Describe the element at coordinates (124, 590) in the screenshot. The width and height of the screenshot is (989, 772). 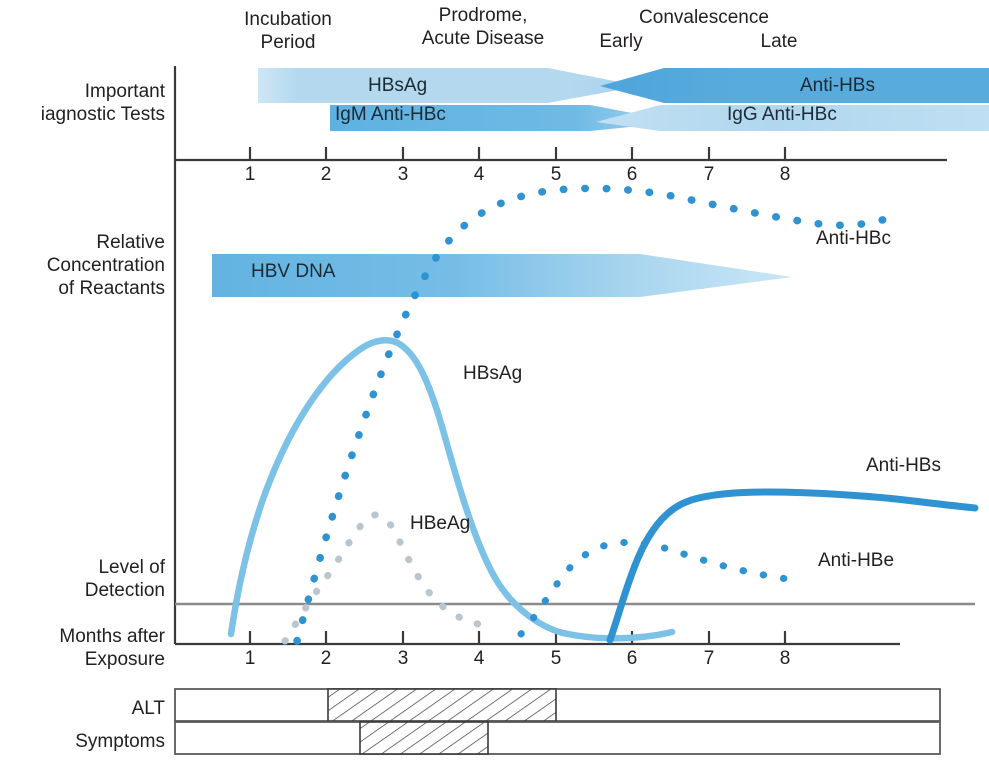
I see `level-of-detection-label-line2: Detection` at that location.